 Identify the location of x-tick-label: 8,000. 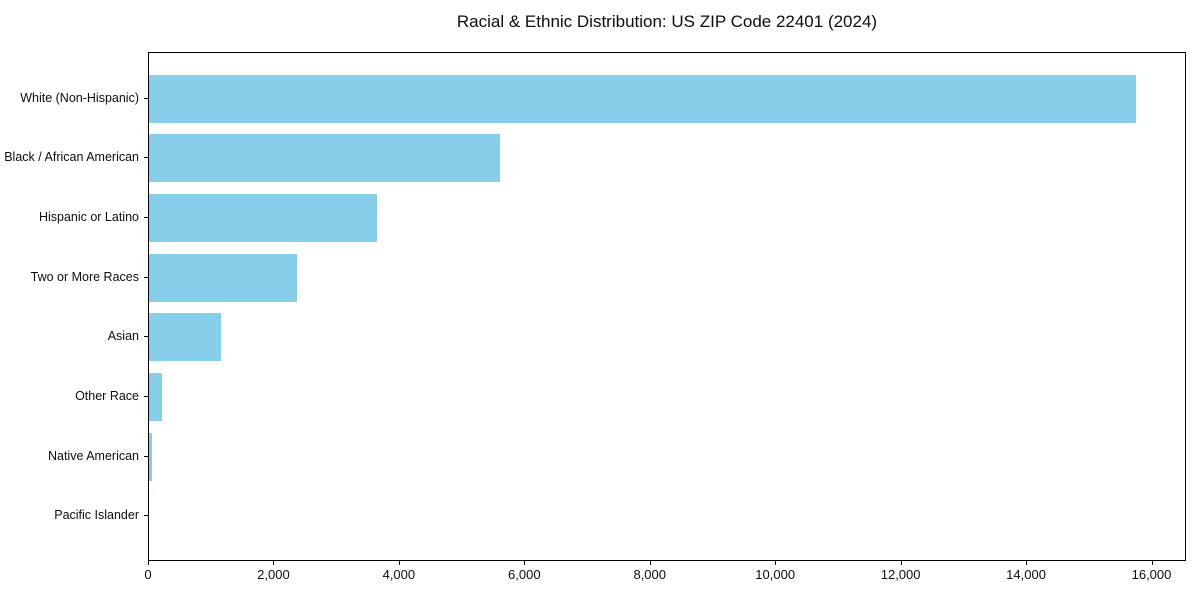
(650, 574).